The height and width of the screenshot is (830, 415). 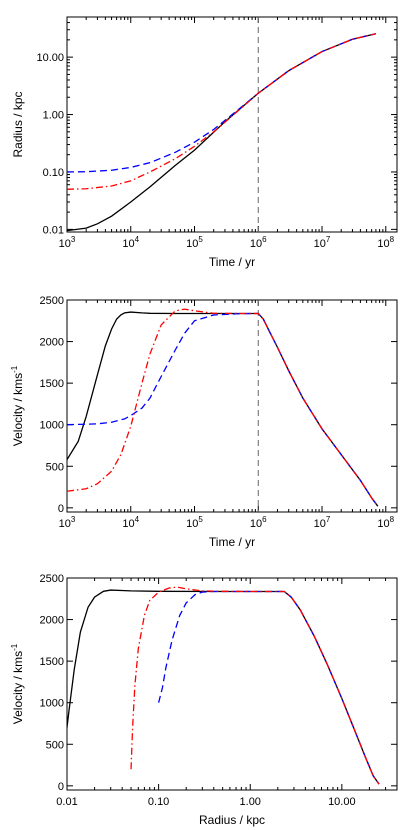 I want to click on y-tick-label: 1.00, so click(x=53, y=116).